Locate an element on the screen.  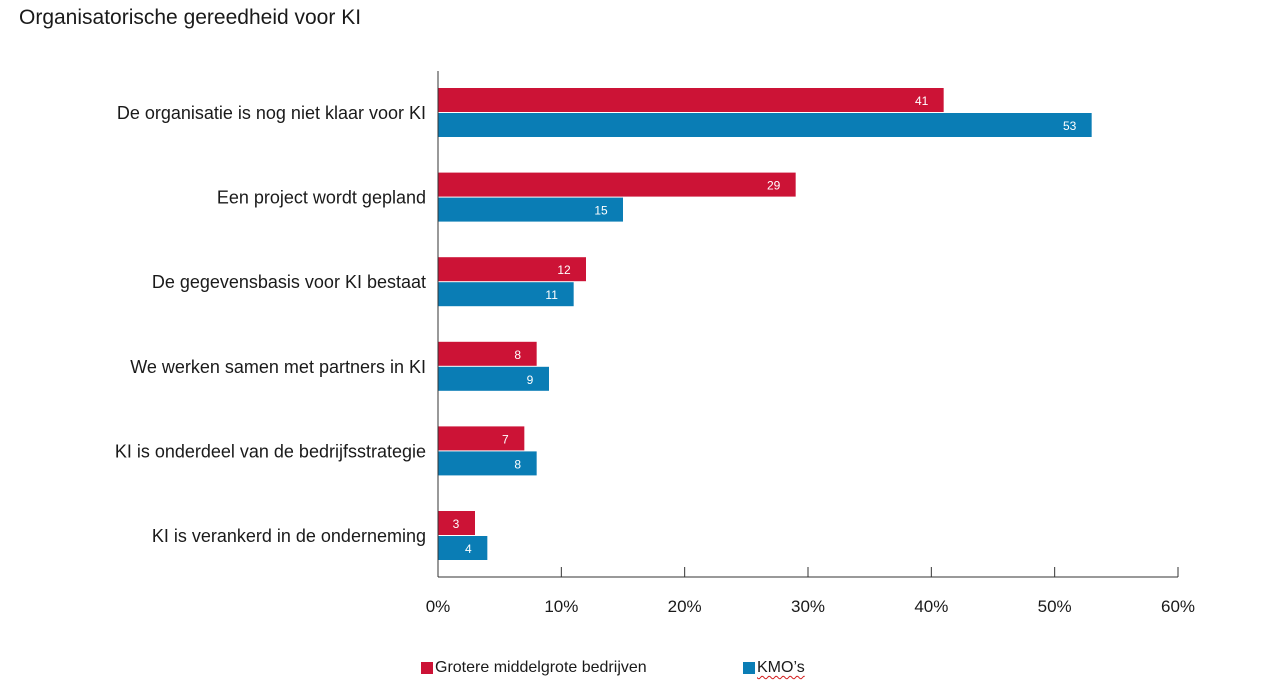
x-tick-label: 10% is located at coordinates (561, 606).